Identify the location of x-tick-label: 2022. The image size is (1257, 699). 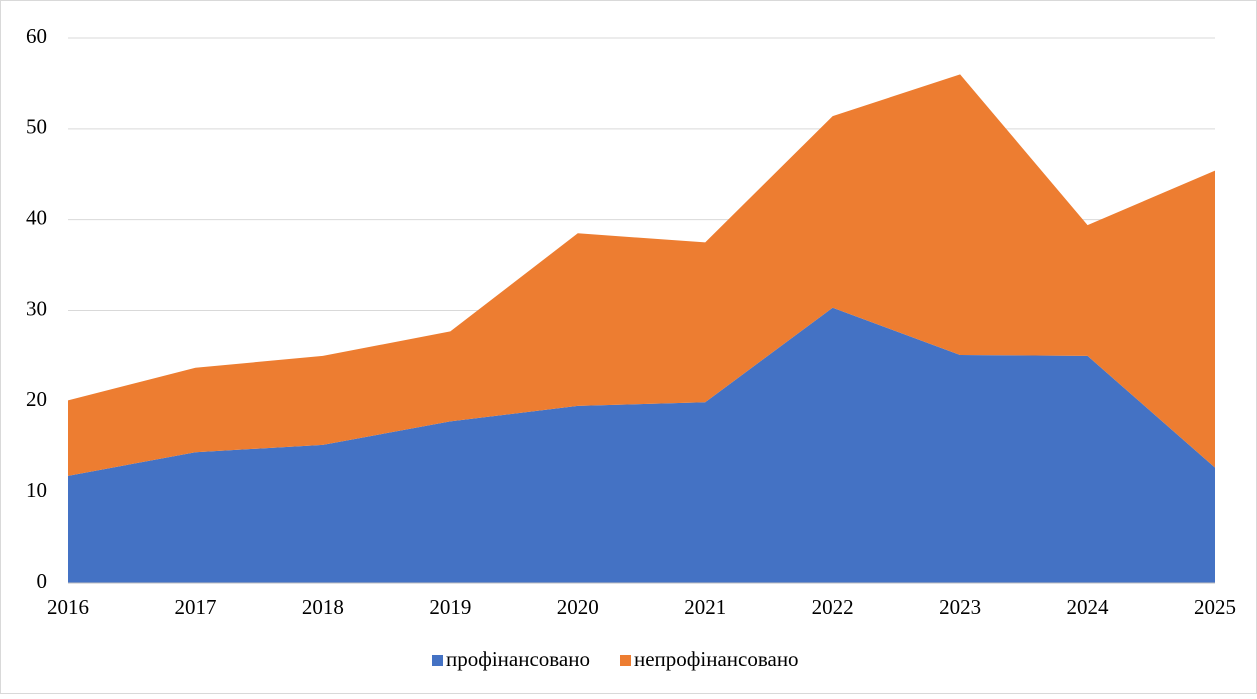
(833, 607).